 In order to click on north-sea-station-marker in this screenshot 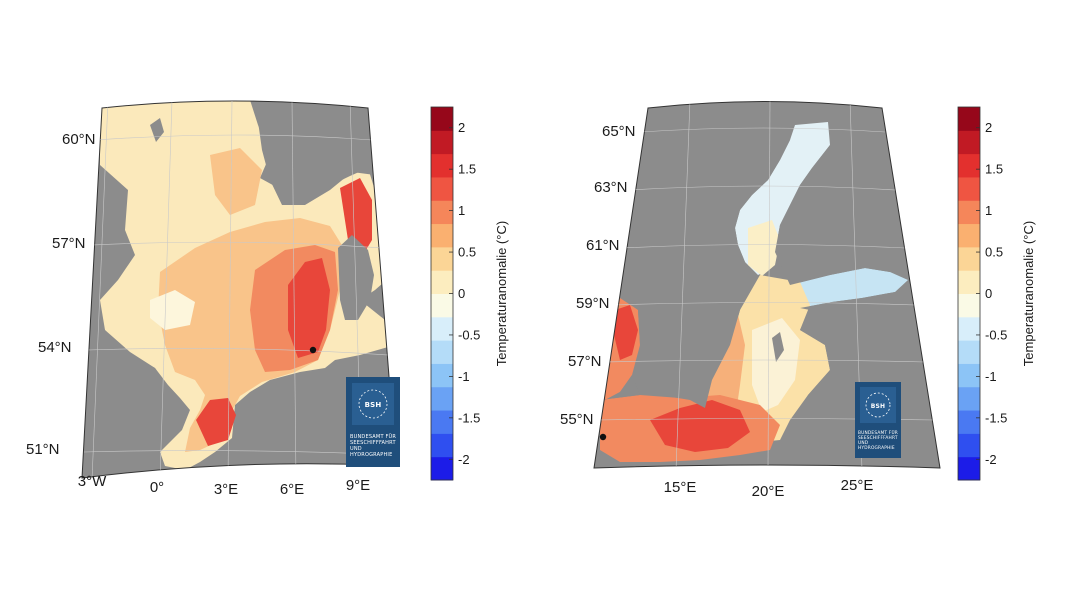, I will do `click(313, 350)`.